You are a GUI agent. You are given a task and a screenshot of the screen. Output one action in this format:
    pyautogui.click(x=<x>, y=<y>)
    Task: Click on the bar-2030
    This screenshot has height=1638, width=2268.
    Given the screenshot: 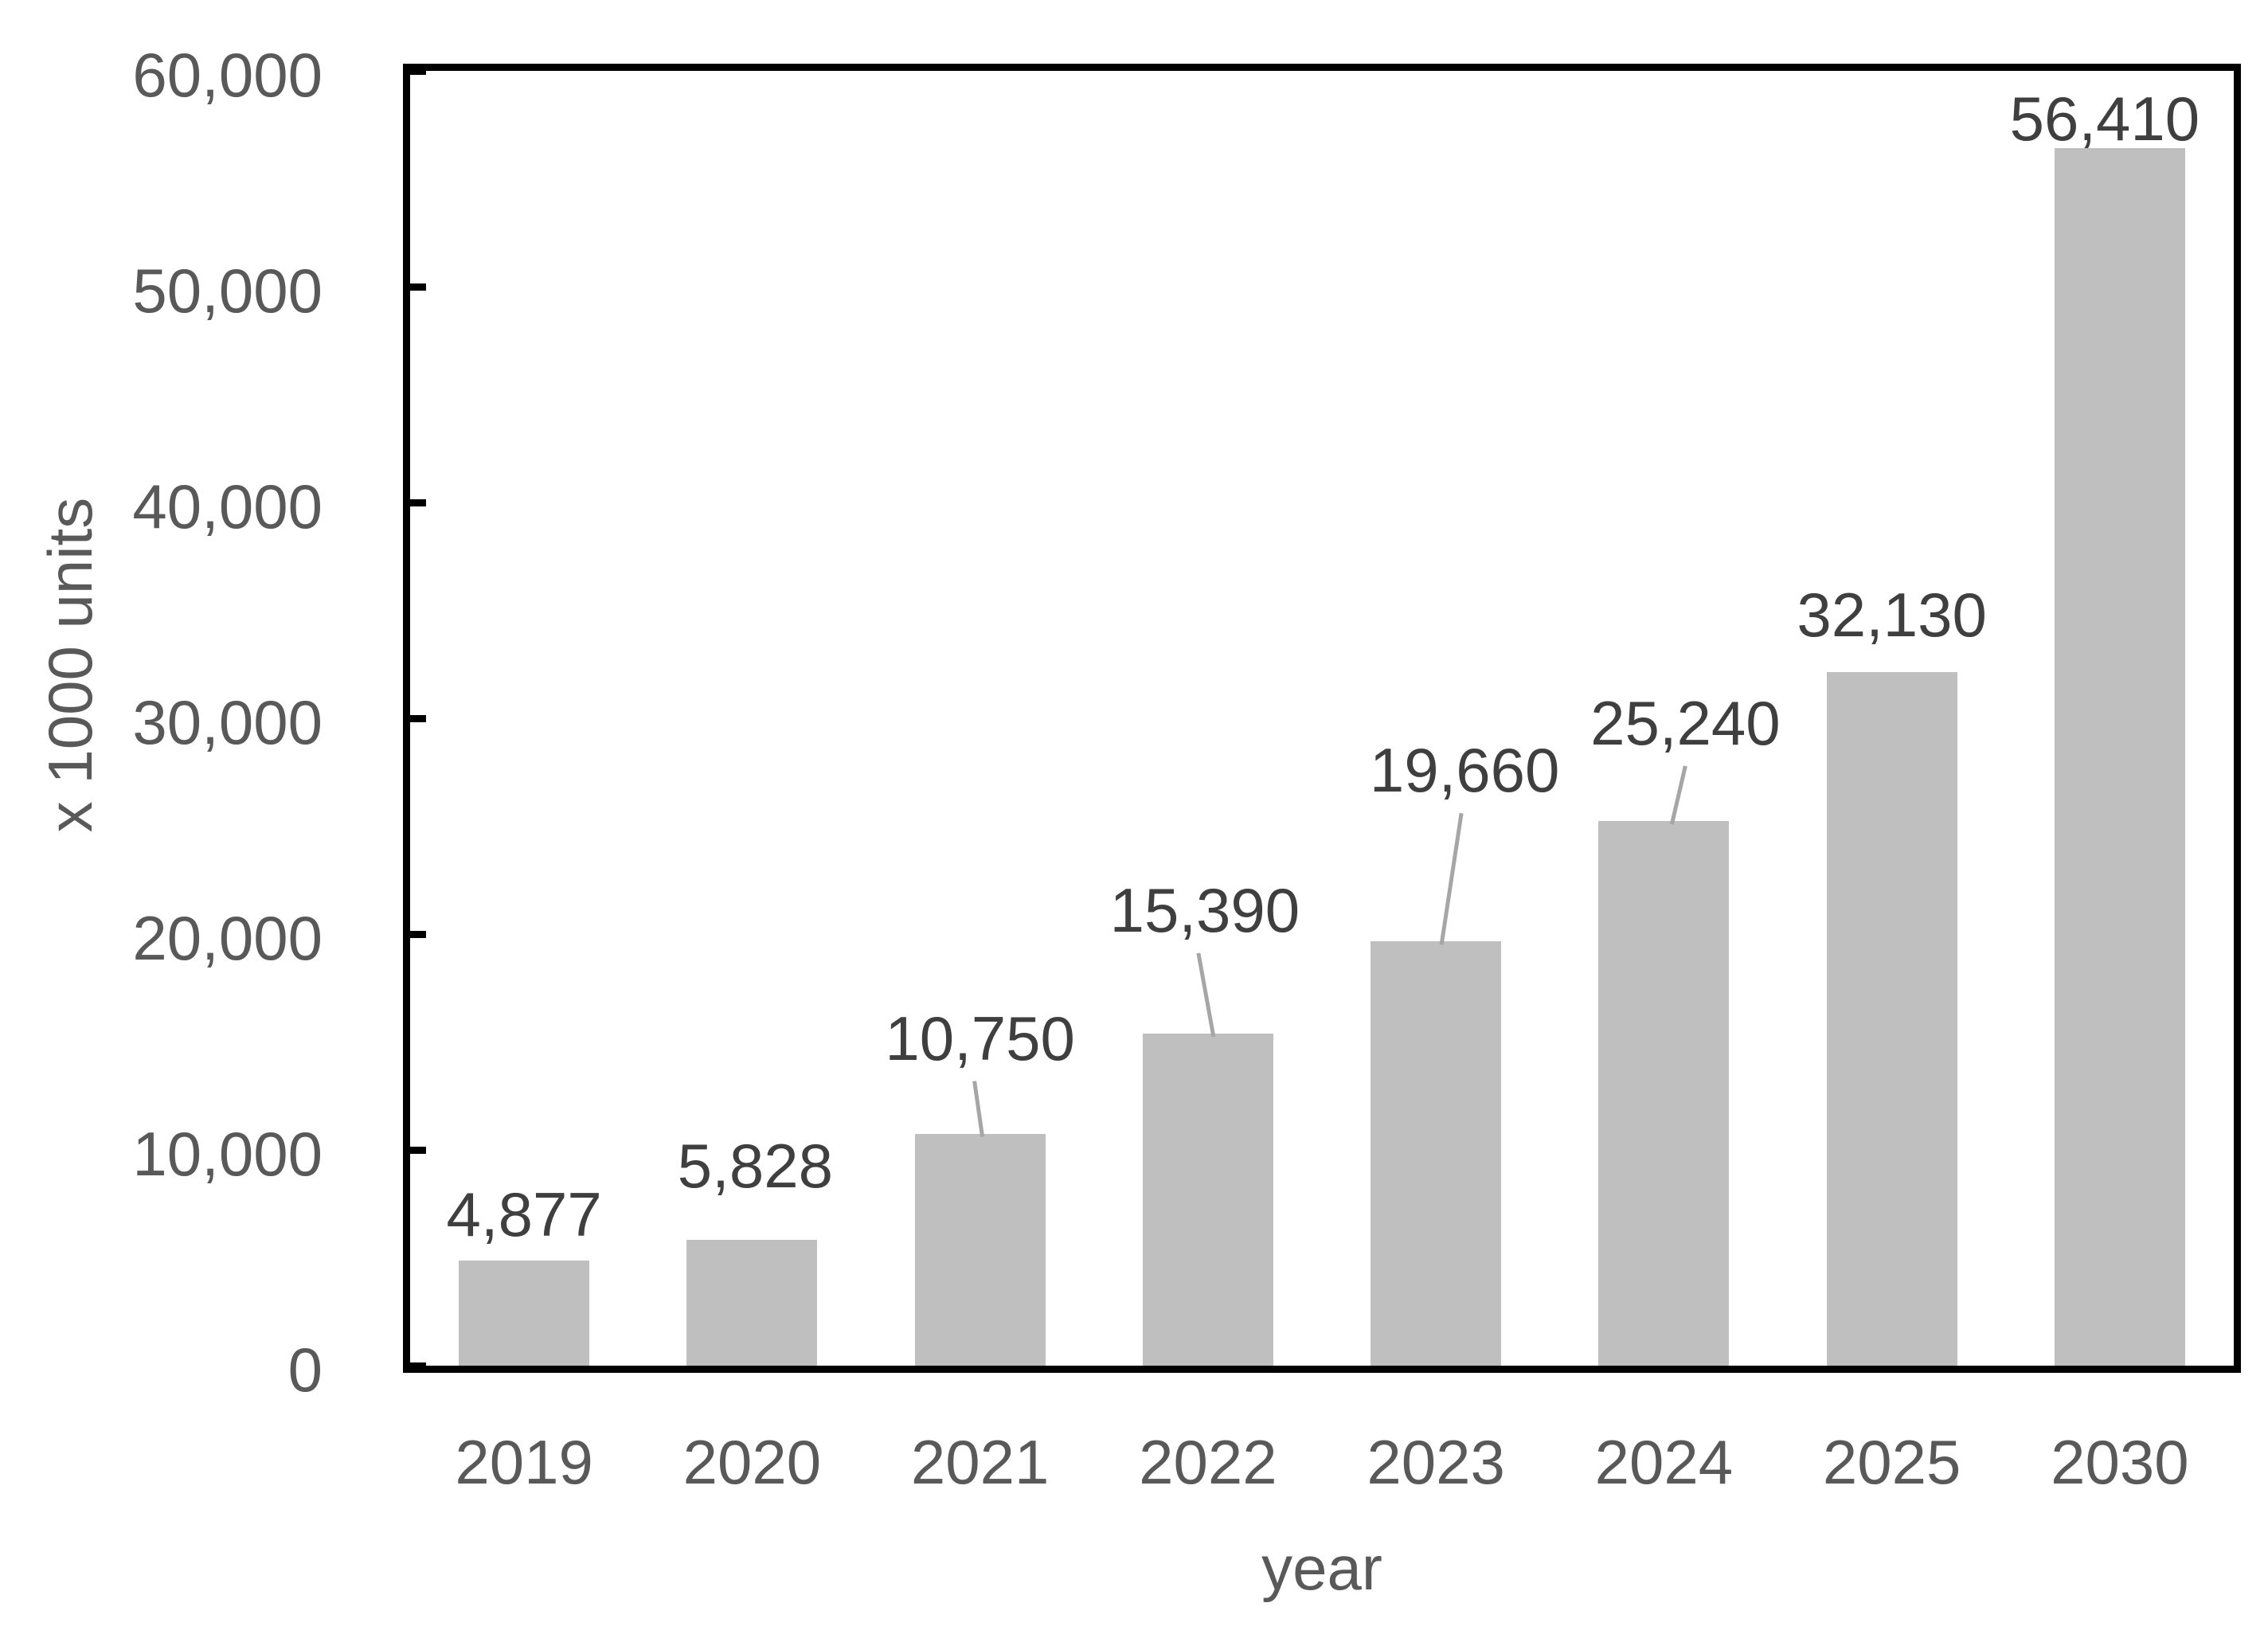 What is the action you would take?
    pyautogui.click(x=2119, y=757)
    